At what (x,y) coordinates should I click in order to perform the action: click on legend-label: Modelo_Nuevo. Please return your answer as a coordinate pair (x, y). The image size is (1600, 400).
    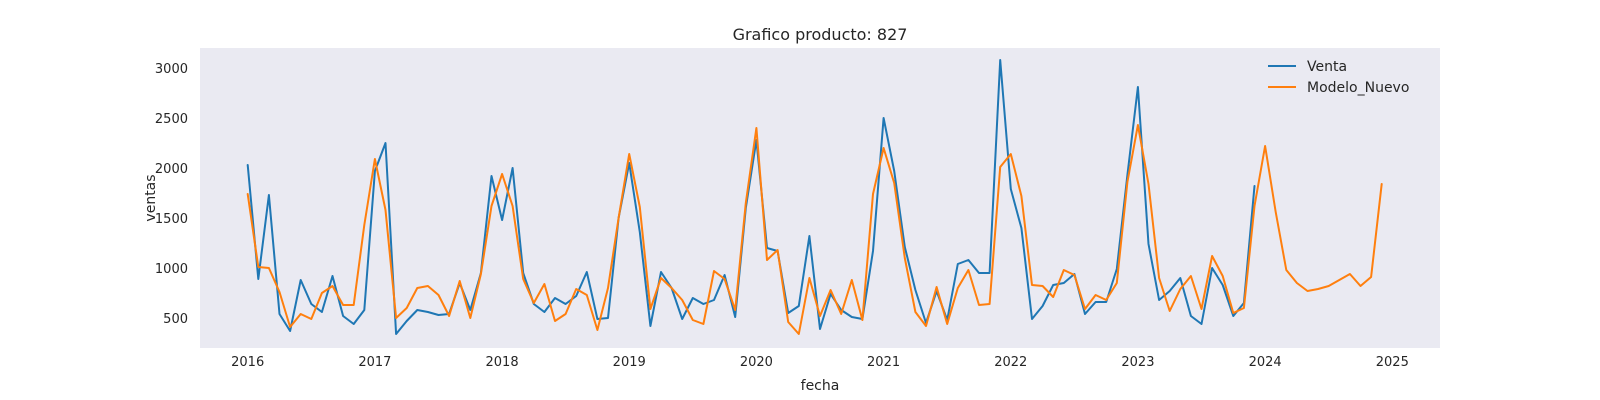
    Looking at the image, I should click on (1358, 88).